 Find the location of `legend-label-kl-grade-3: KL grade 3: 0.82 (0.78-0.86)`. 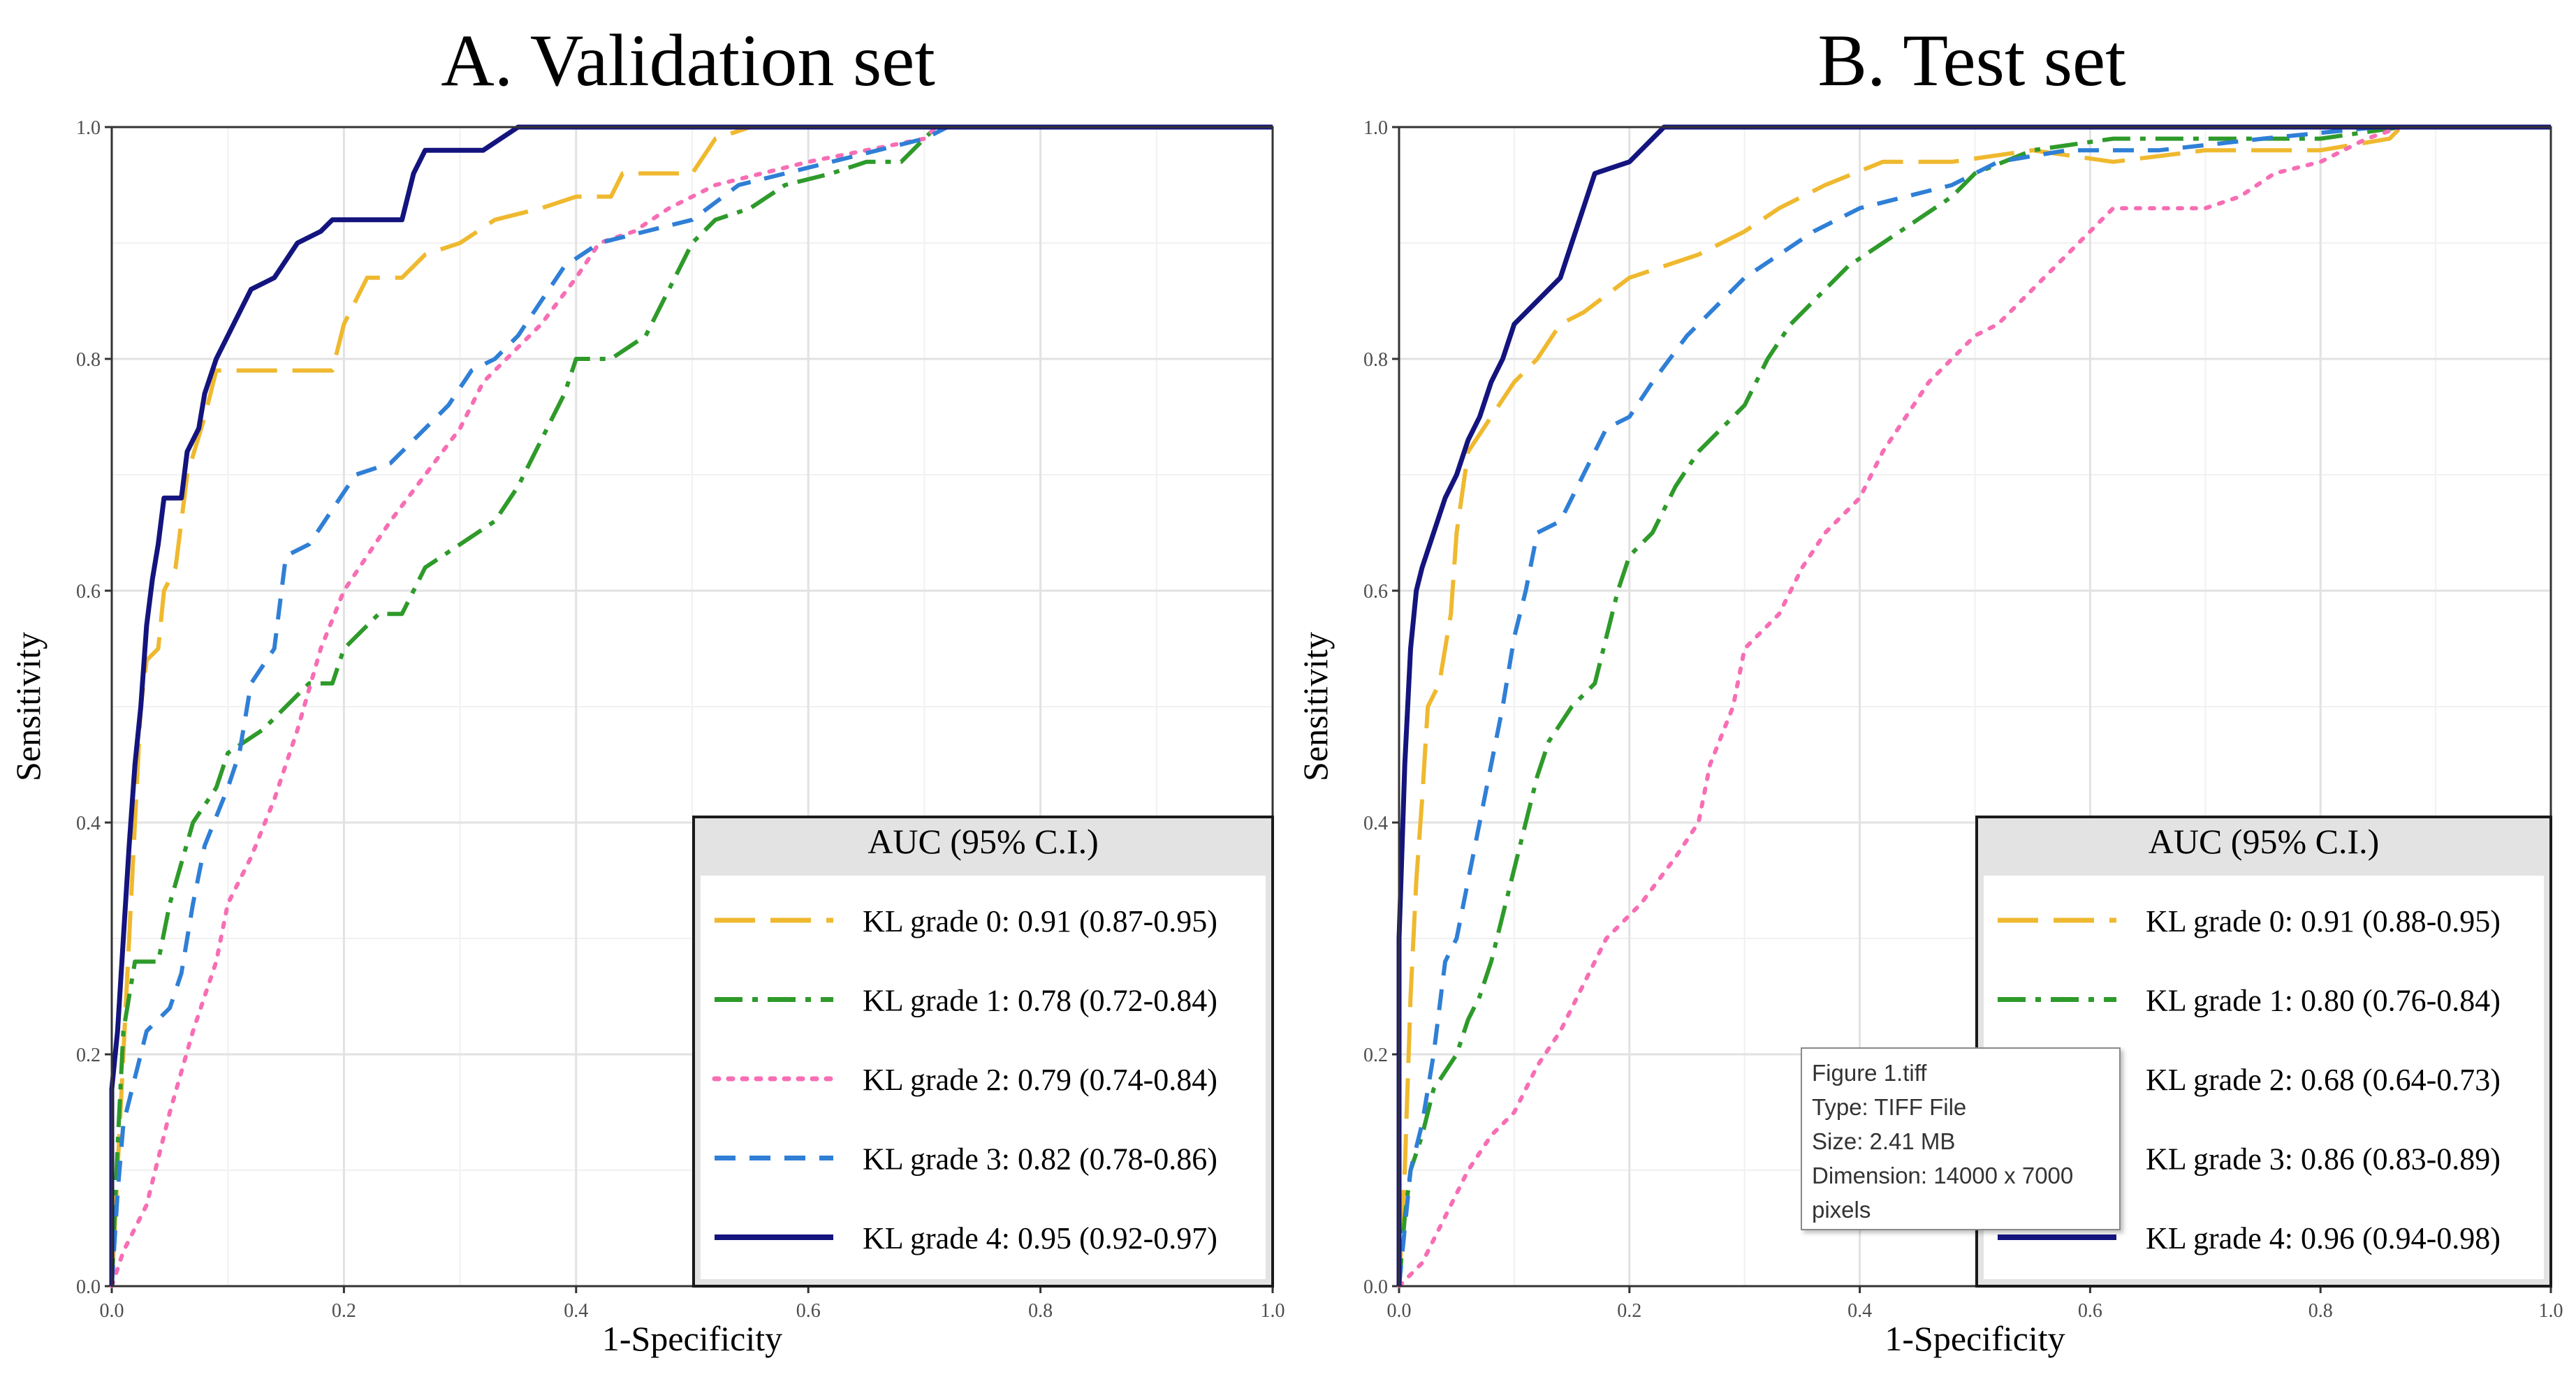

legend-label-kl-grade-3: KL grade 3: 0.82 (0.78-0.86) is located at coordinates (1040, 1159).